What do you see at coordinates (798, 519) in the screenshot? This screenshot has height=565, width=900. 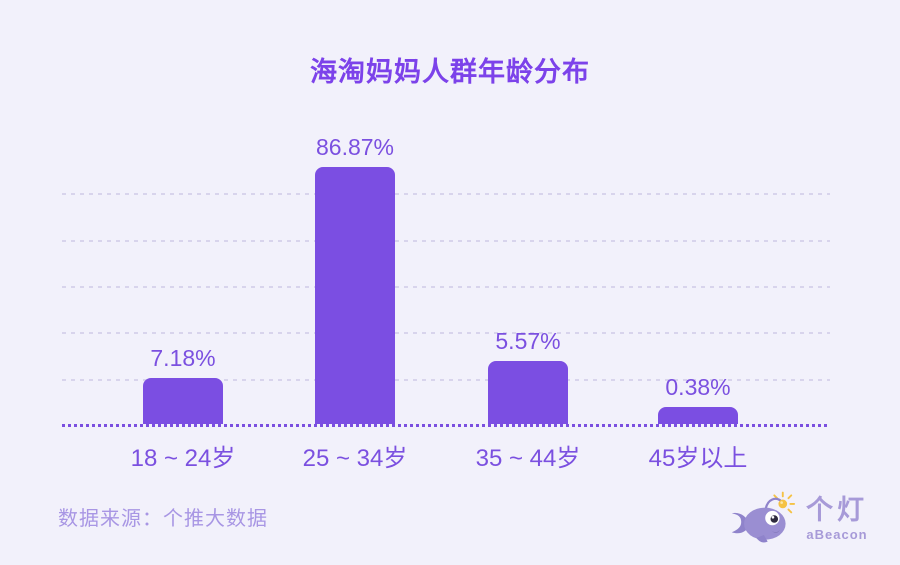 I see `brand-logo: 个灯 aBeacon` at bounding box center [798, 519].